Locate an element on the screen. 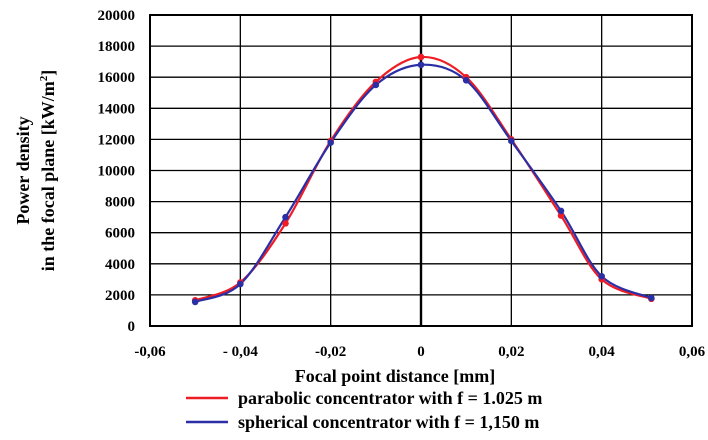 The height and width of the screenshot is (440, 708). x-axis-title: Focal point distance [mm] is located at coordinates (395, 376).